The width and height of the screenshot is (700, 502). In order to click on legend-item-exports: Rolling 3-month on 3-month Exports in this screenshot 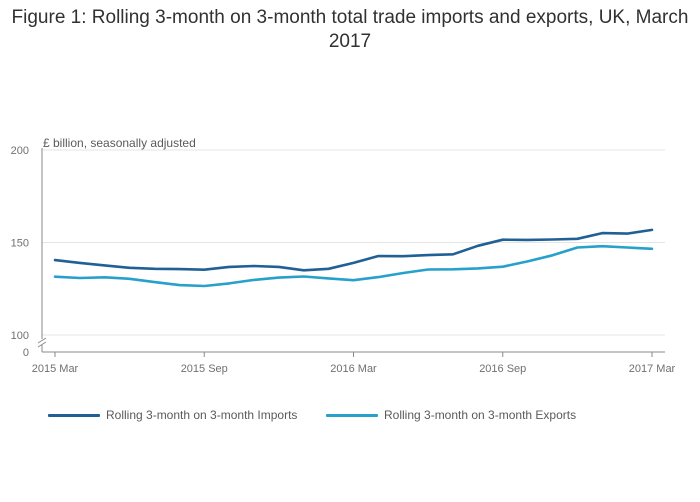, I will do `click(451, 415)`.